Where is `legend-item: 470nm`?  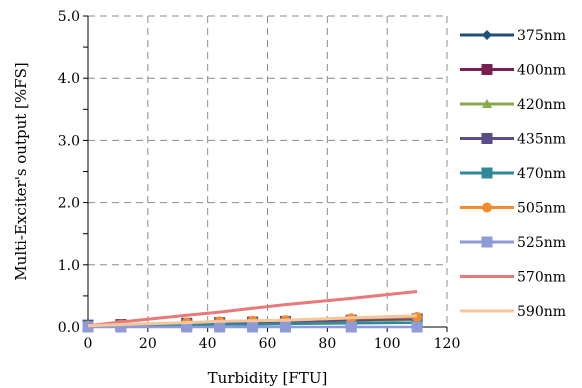 legend-item: 470nm is located at coordinates (513, 174).